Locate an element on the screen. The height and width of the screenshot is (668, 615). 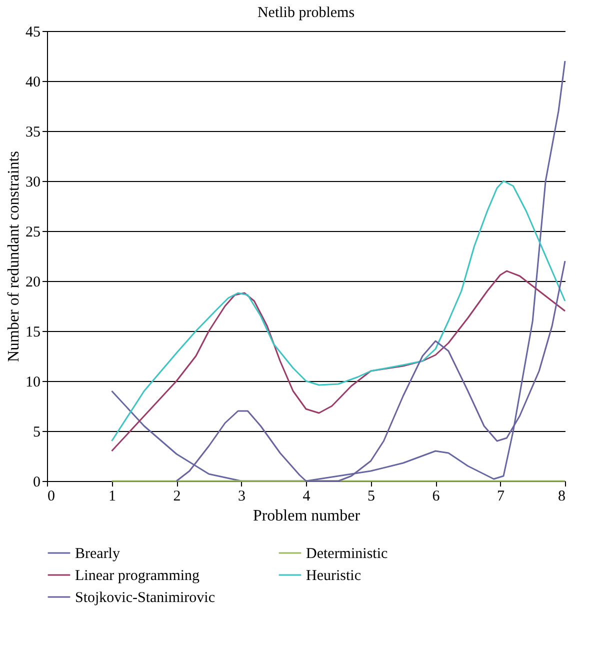
y-tick-label: 35 is located at coordinates (33, 132).